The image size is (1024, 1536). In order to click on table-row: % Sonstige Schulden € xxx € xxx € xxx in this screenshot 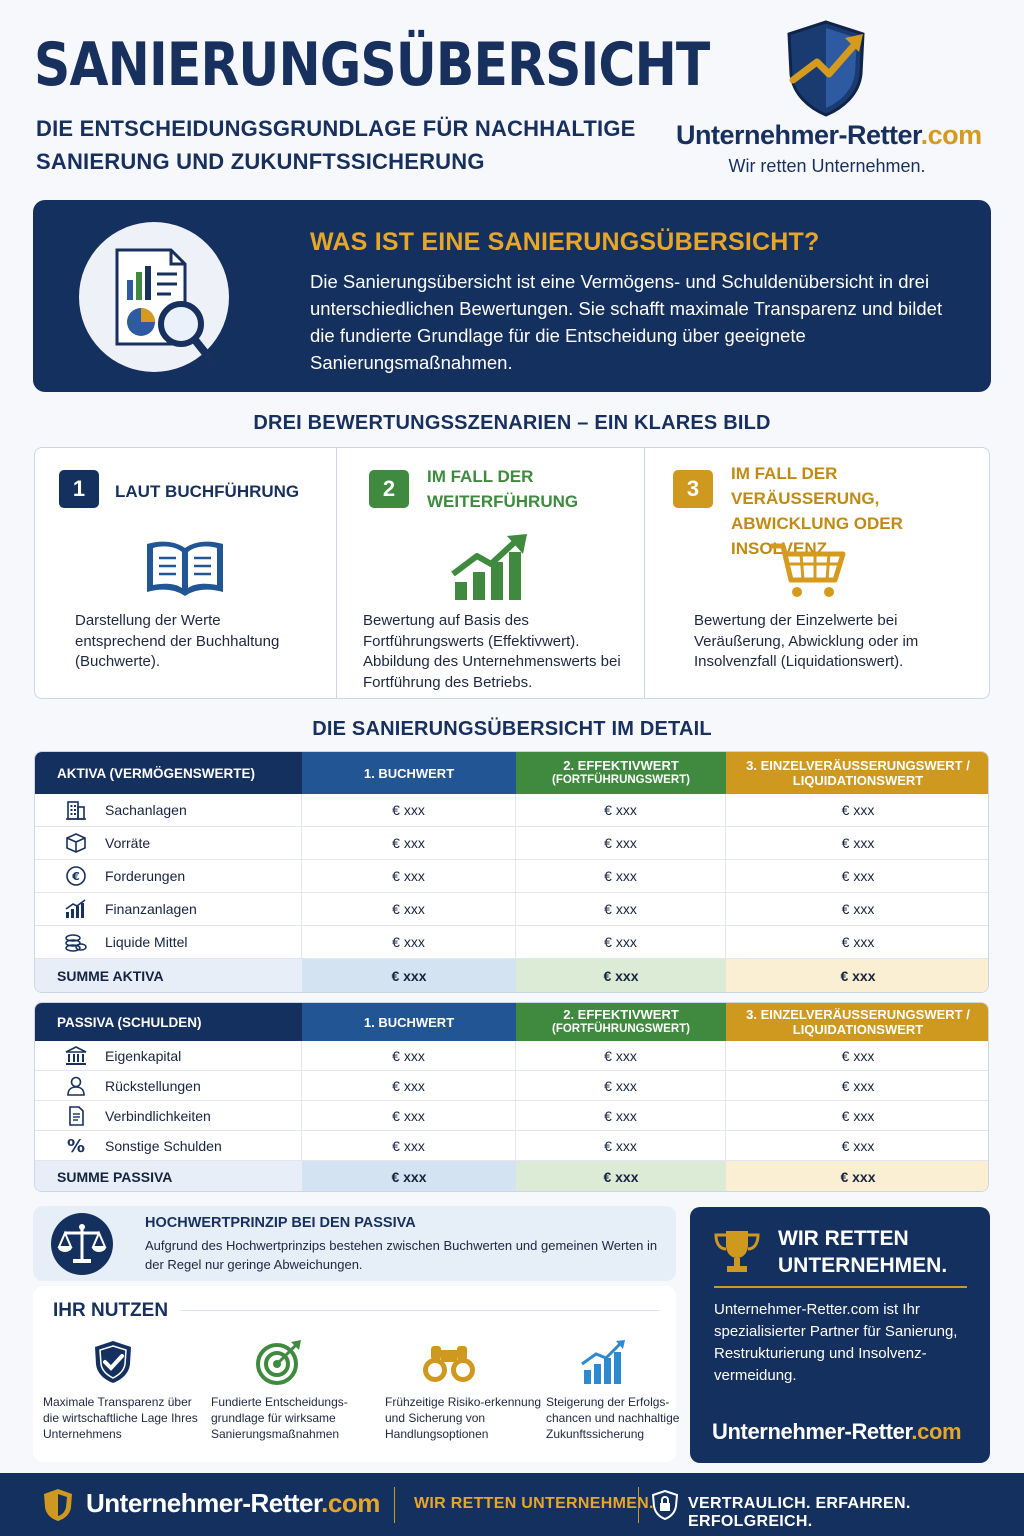, I will do `click(511, 1146)`.